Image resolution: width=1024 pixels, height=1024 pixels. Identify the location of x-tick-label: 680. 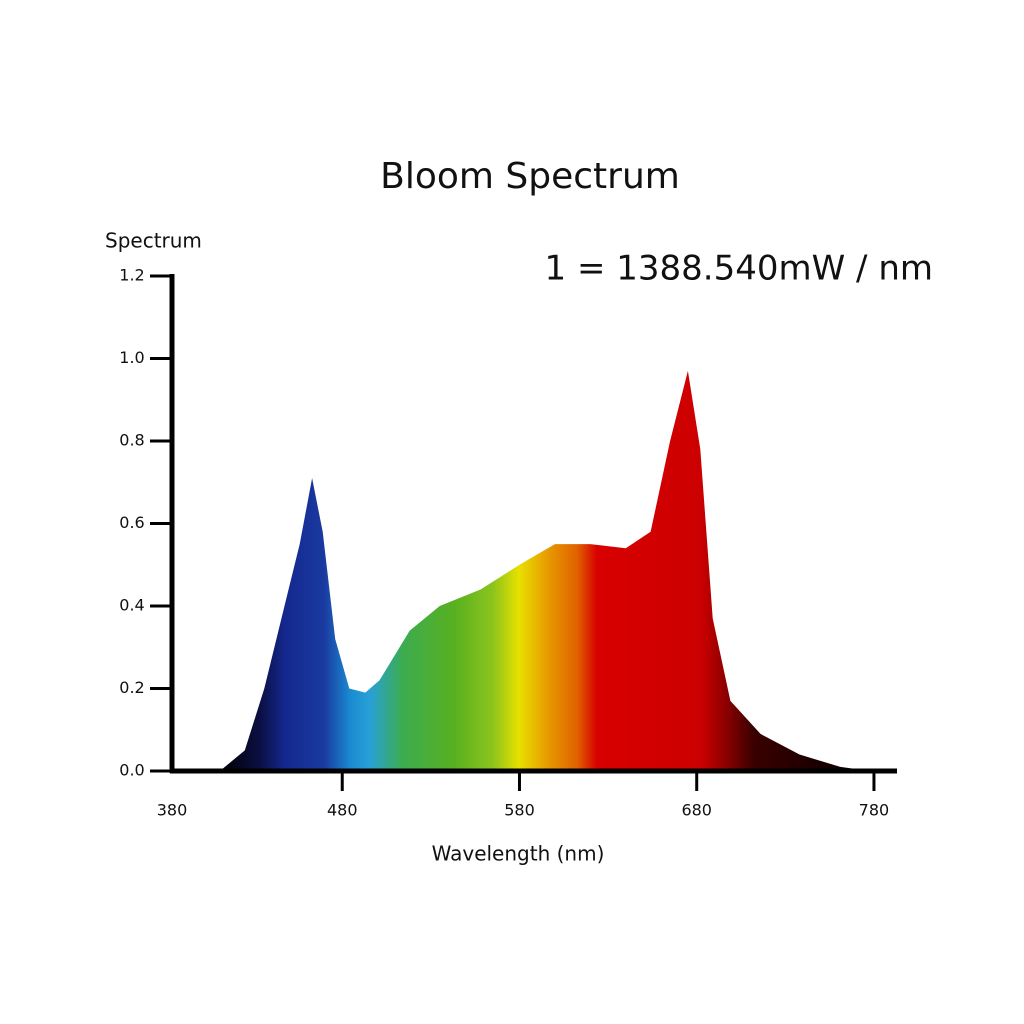
(696, 810).